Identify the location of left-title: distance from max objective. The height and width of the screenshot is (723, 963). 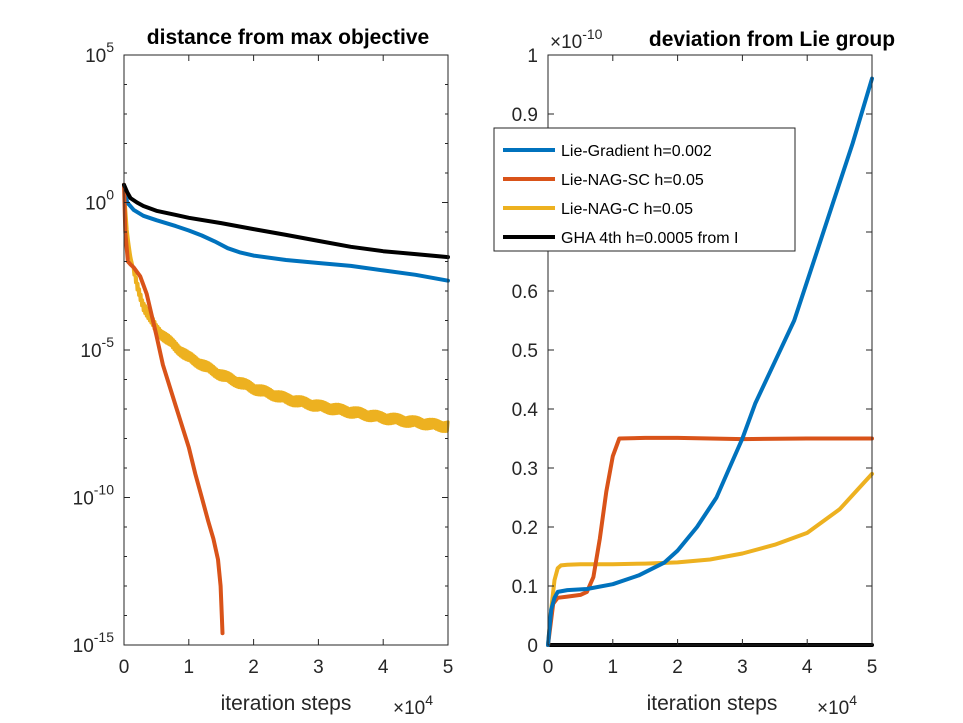
(288, 37).